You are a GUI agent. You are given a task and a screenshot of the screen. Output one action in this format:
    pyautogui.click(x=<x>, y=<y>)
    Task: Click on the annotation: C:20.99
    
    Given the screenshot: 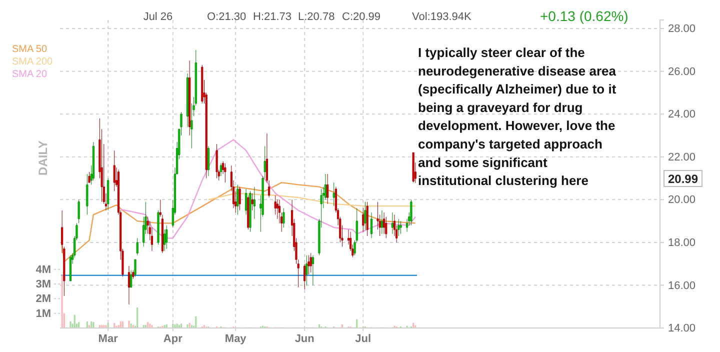 What is the action you would take?
    pyautogui.click(x=361, y=17)
    